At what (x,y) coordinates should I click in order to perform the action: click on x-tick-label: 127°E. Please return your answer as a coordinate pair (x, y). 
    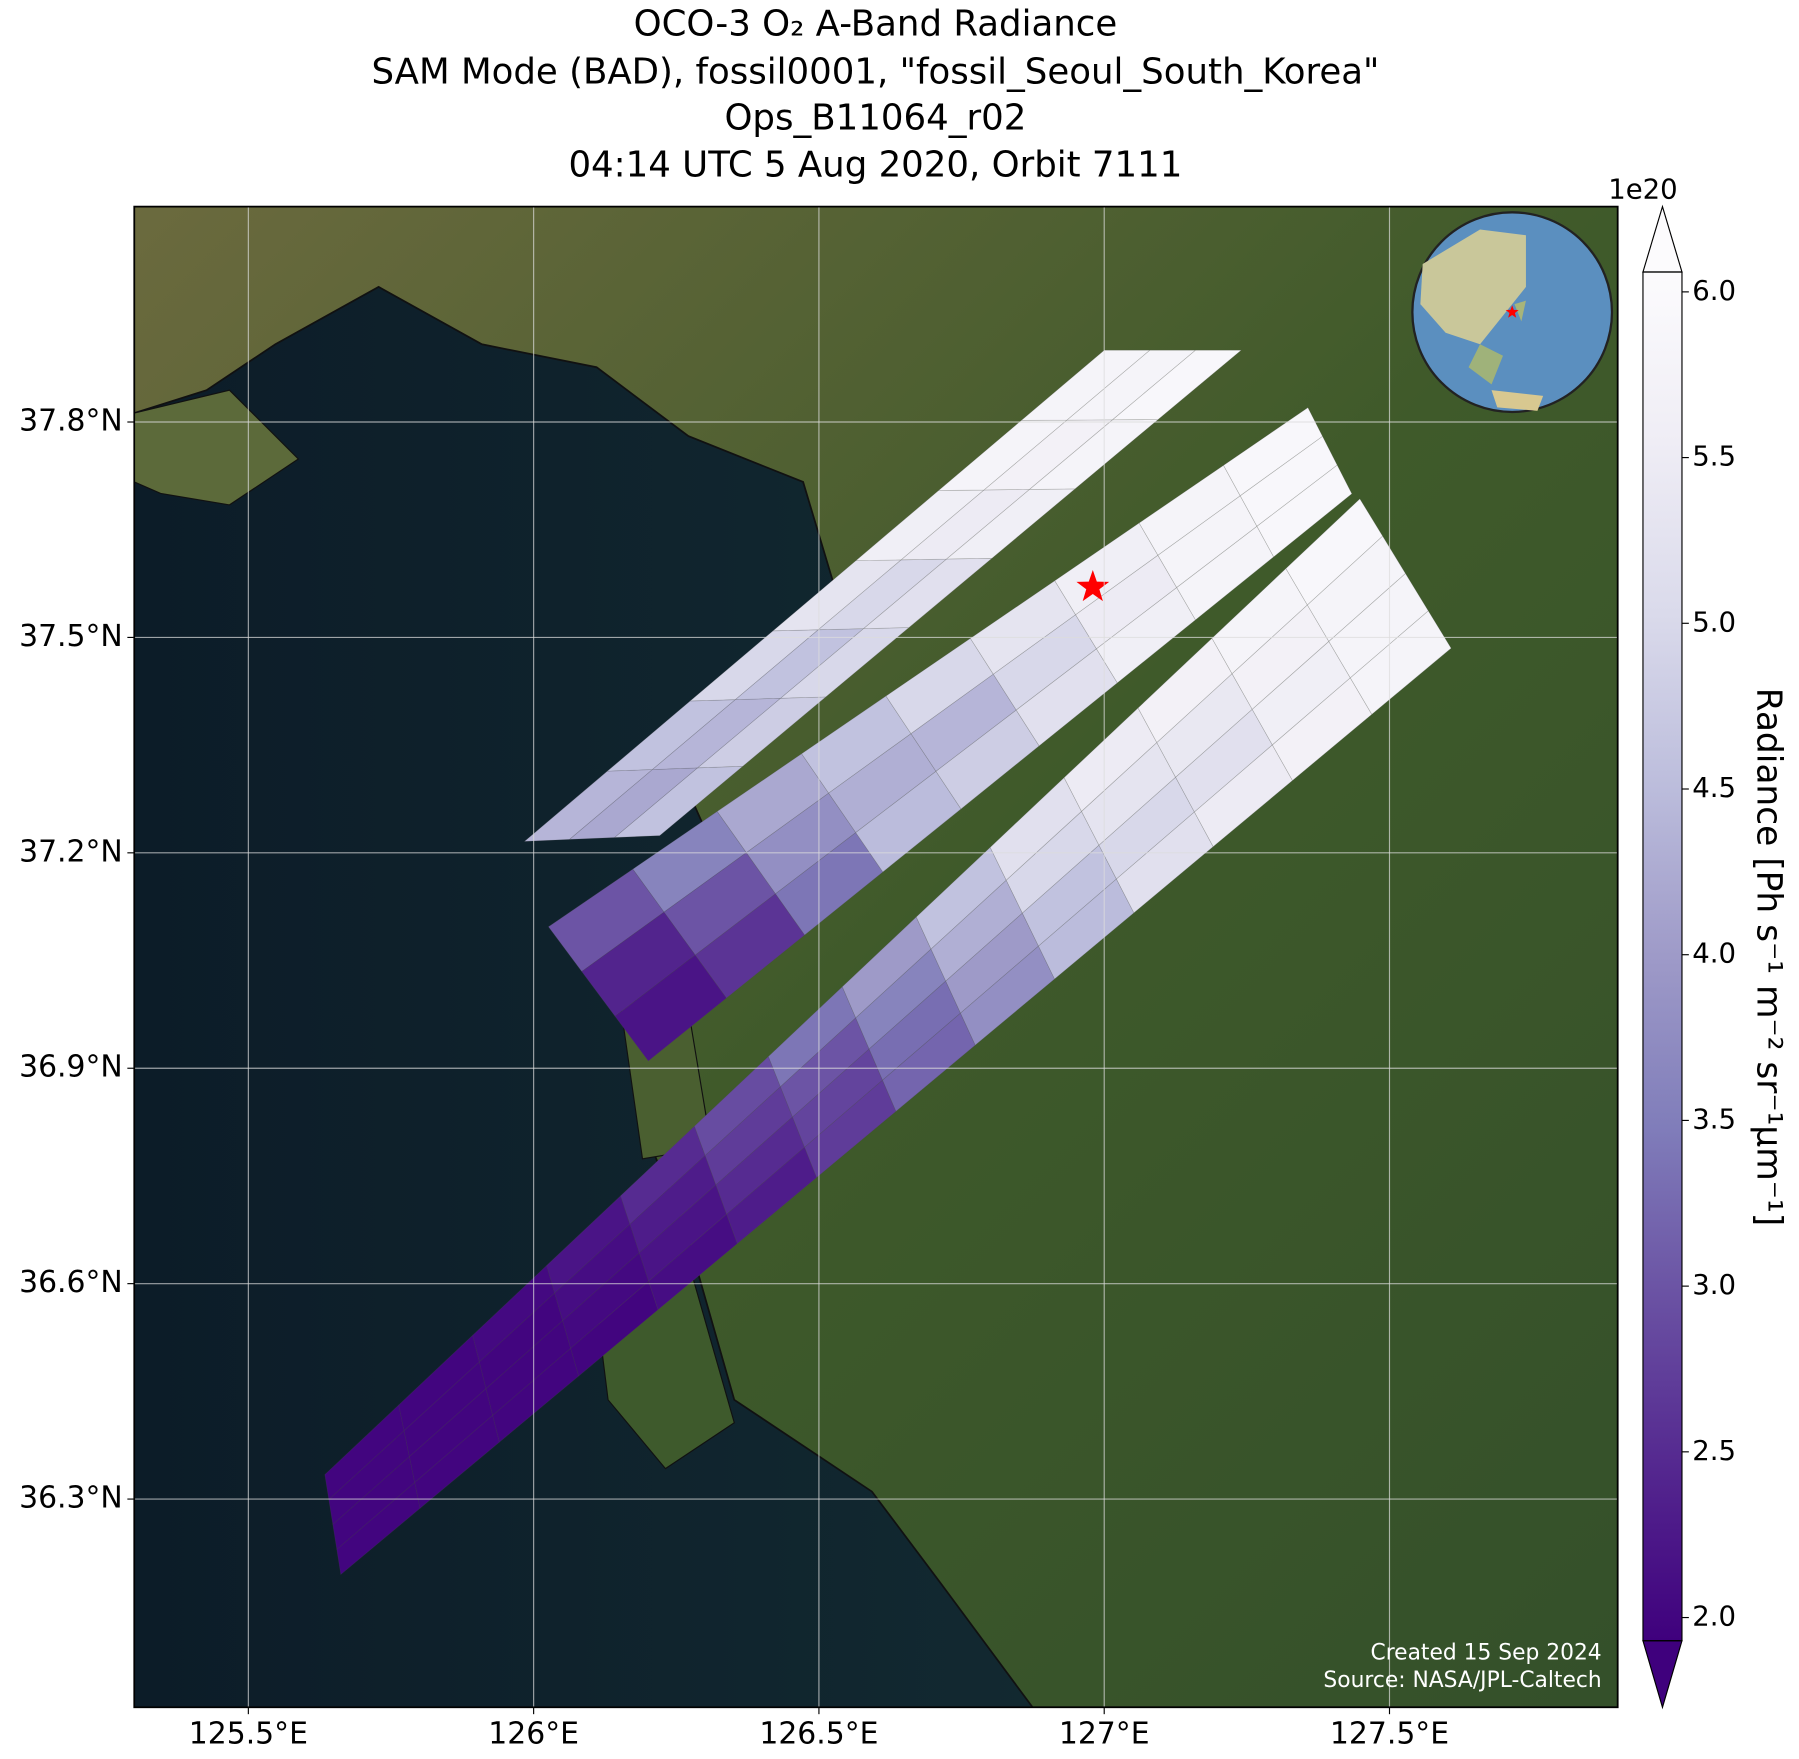
    Looking at the image, I should click on (1104, 1733).